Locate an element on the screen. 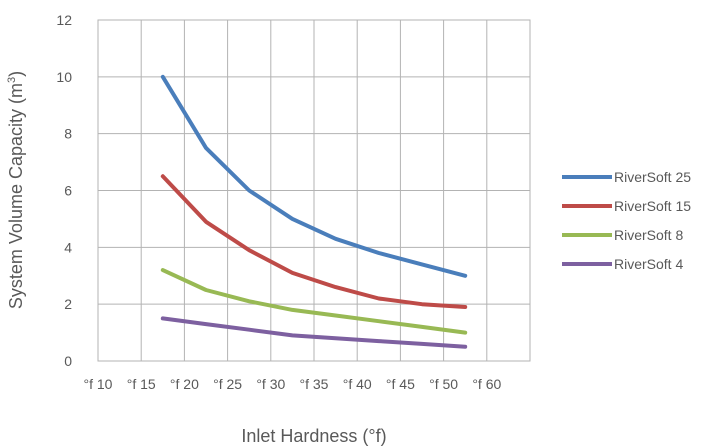 The width and height of the screenshot is (712, 448). x-tick-label: °f 40 is located at coordinates (357, 384).